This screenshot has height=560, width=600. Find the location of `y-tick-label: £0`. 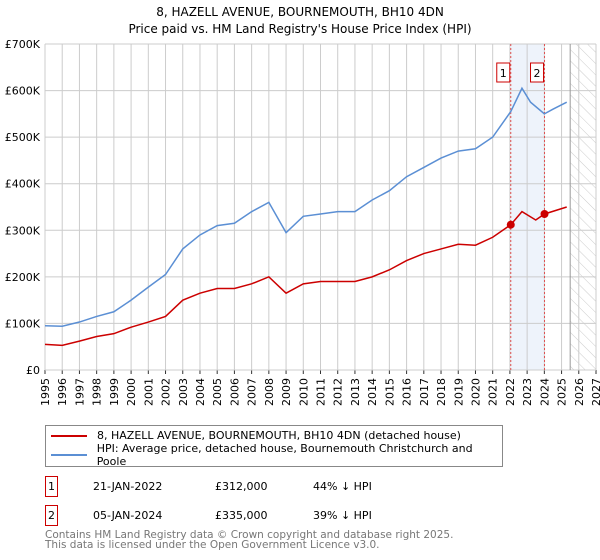

y-tick-label: £0 is located at coordinates (33, 370).